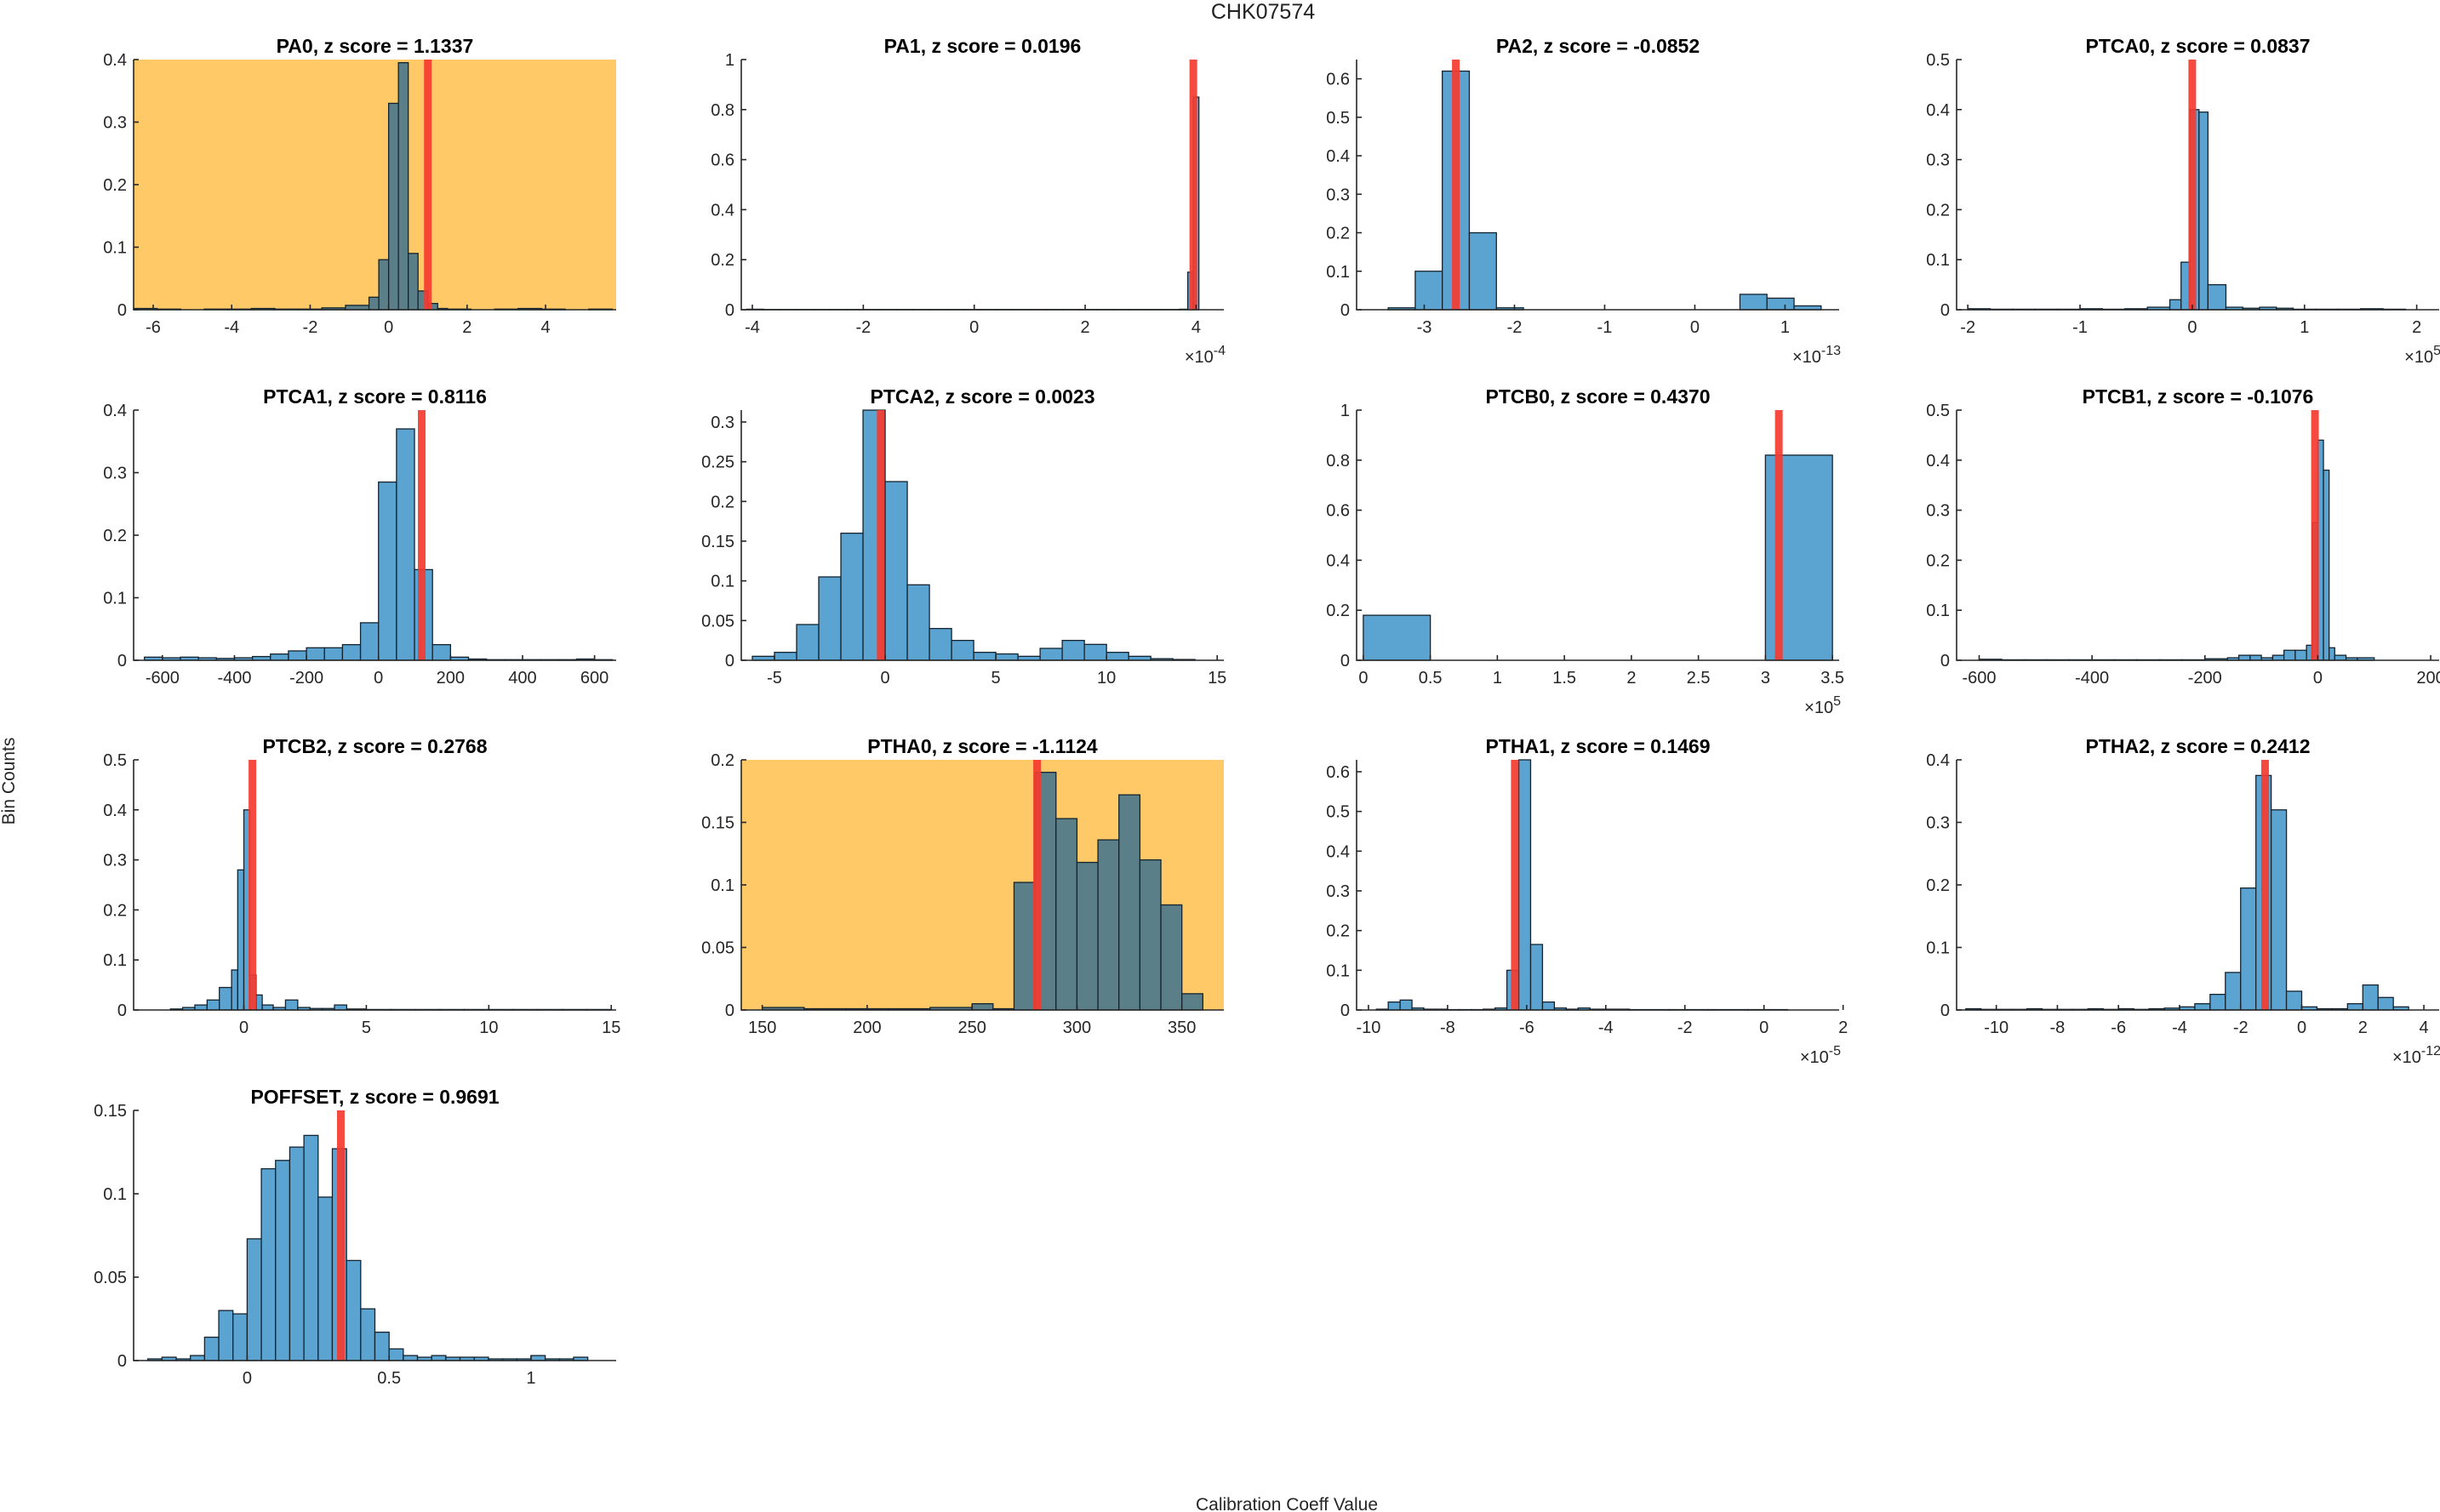  What do you see at coordinates (1817, 355) in the screenshot?
I see `axis-exponent: ×10⁻¹³` at bounding box center [1817, 355].